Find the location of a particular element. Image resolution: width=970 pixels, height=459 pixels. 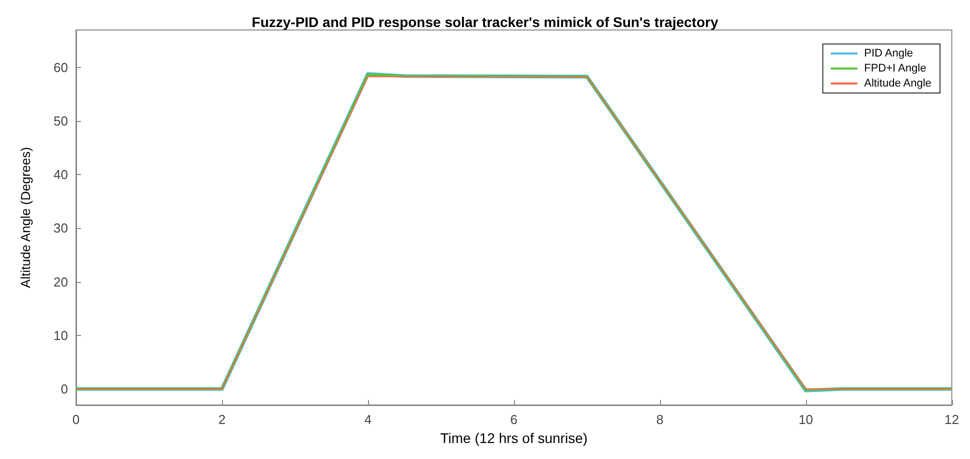

y-tick-label: 50 is located at coordinates (61, 121).